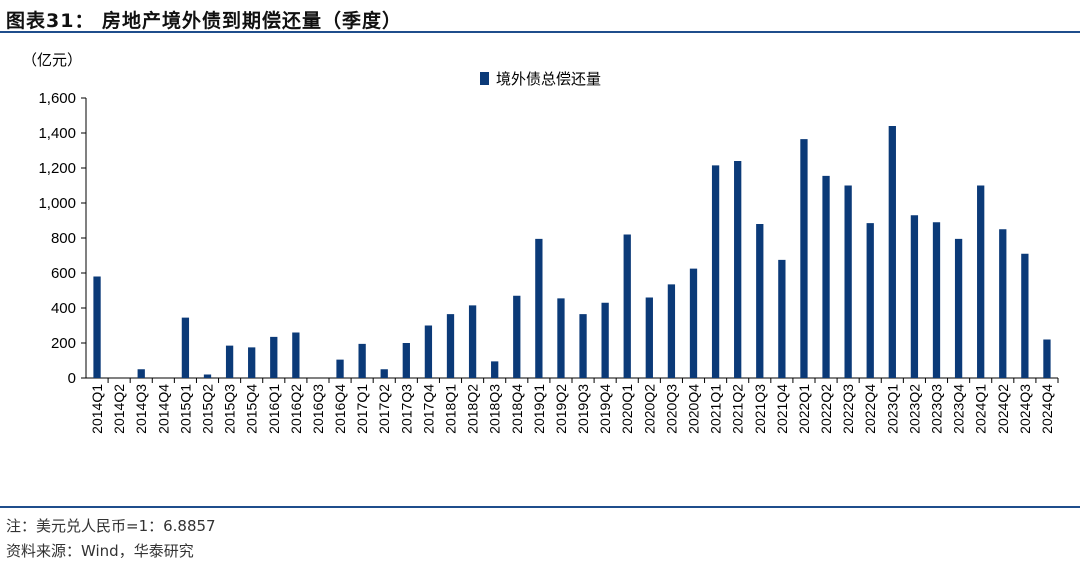  I want to click on x-tick-label: 2015Q3, so click(230, 409).